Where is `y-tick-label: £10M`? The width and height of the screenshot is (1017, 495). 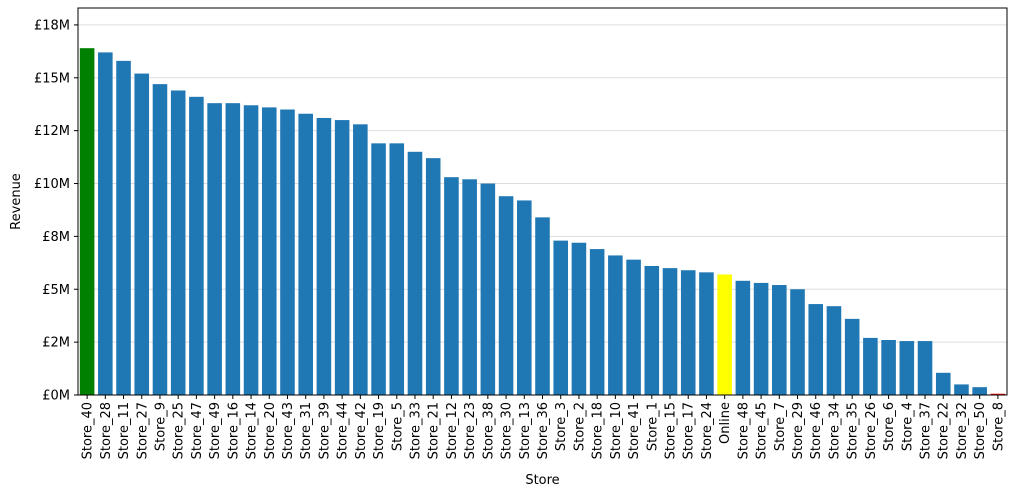
y-tick-label: £10M is located at coordinates (52, 184).